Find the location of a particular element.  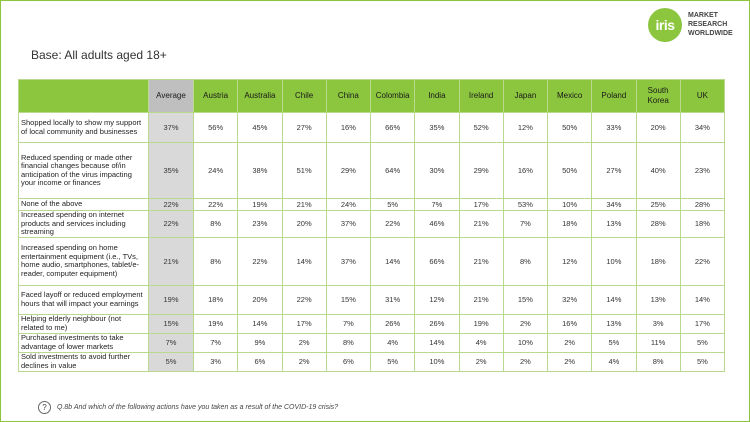

value-cell: 45% is located at coordinates (260, 127).